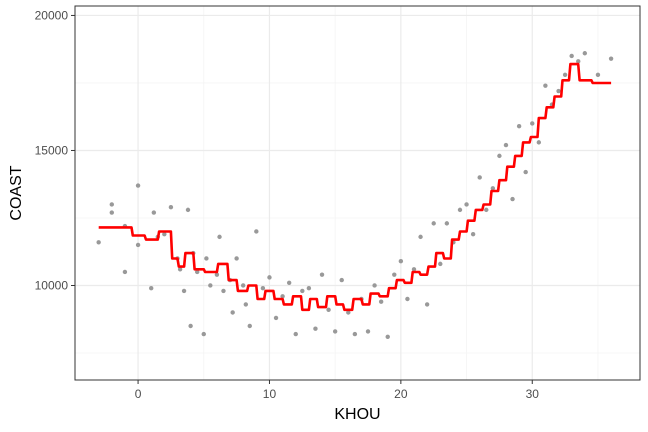  I want to click on y-axis-title: COAST, so click(16, 192).